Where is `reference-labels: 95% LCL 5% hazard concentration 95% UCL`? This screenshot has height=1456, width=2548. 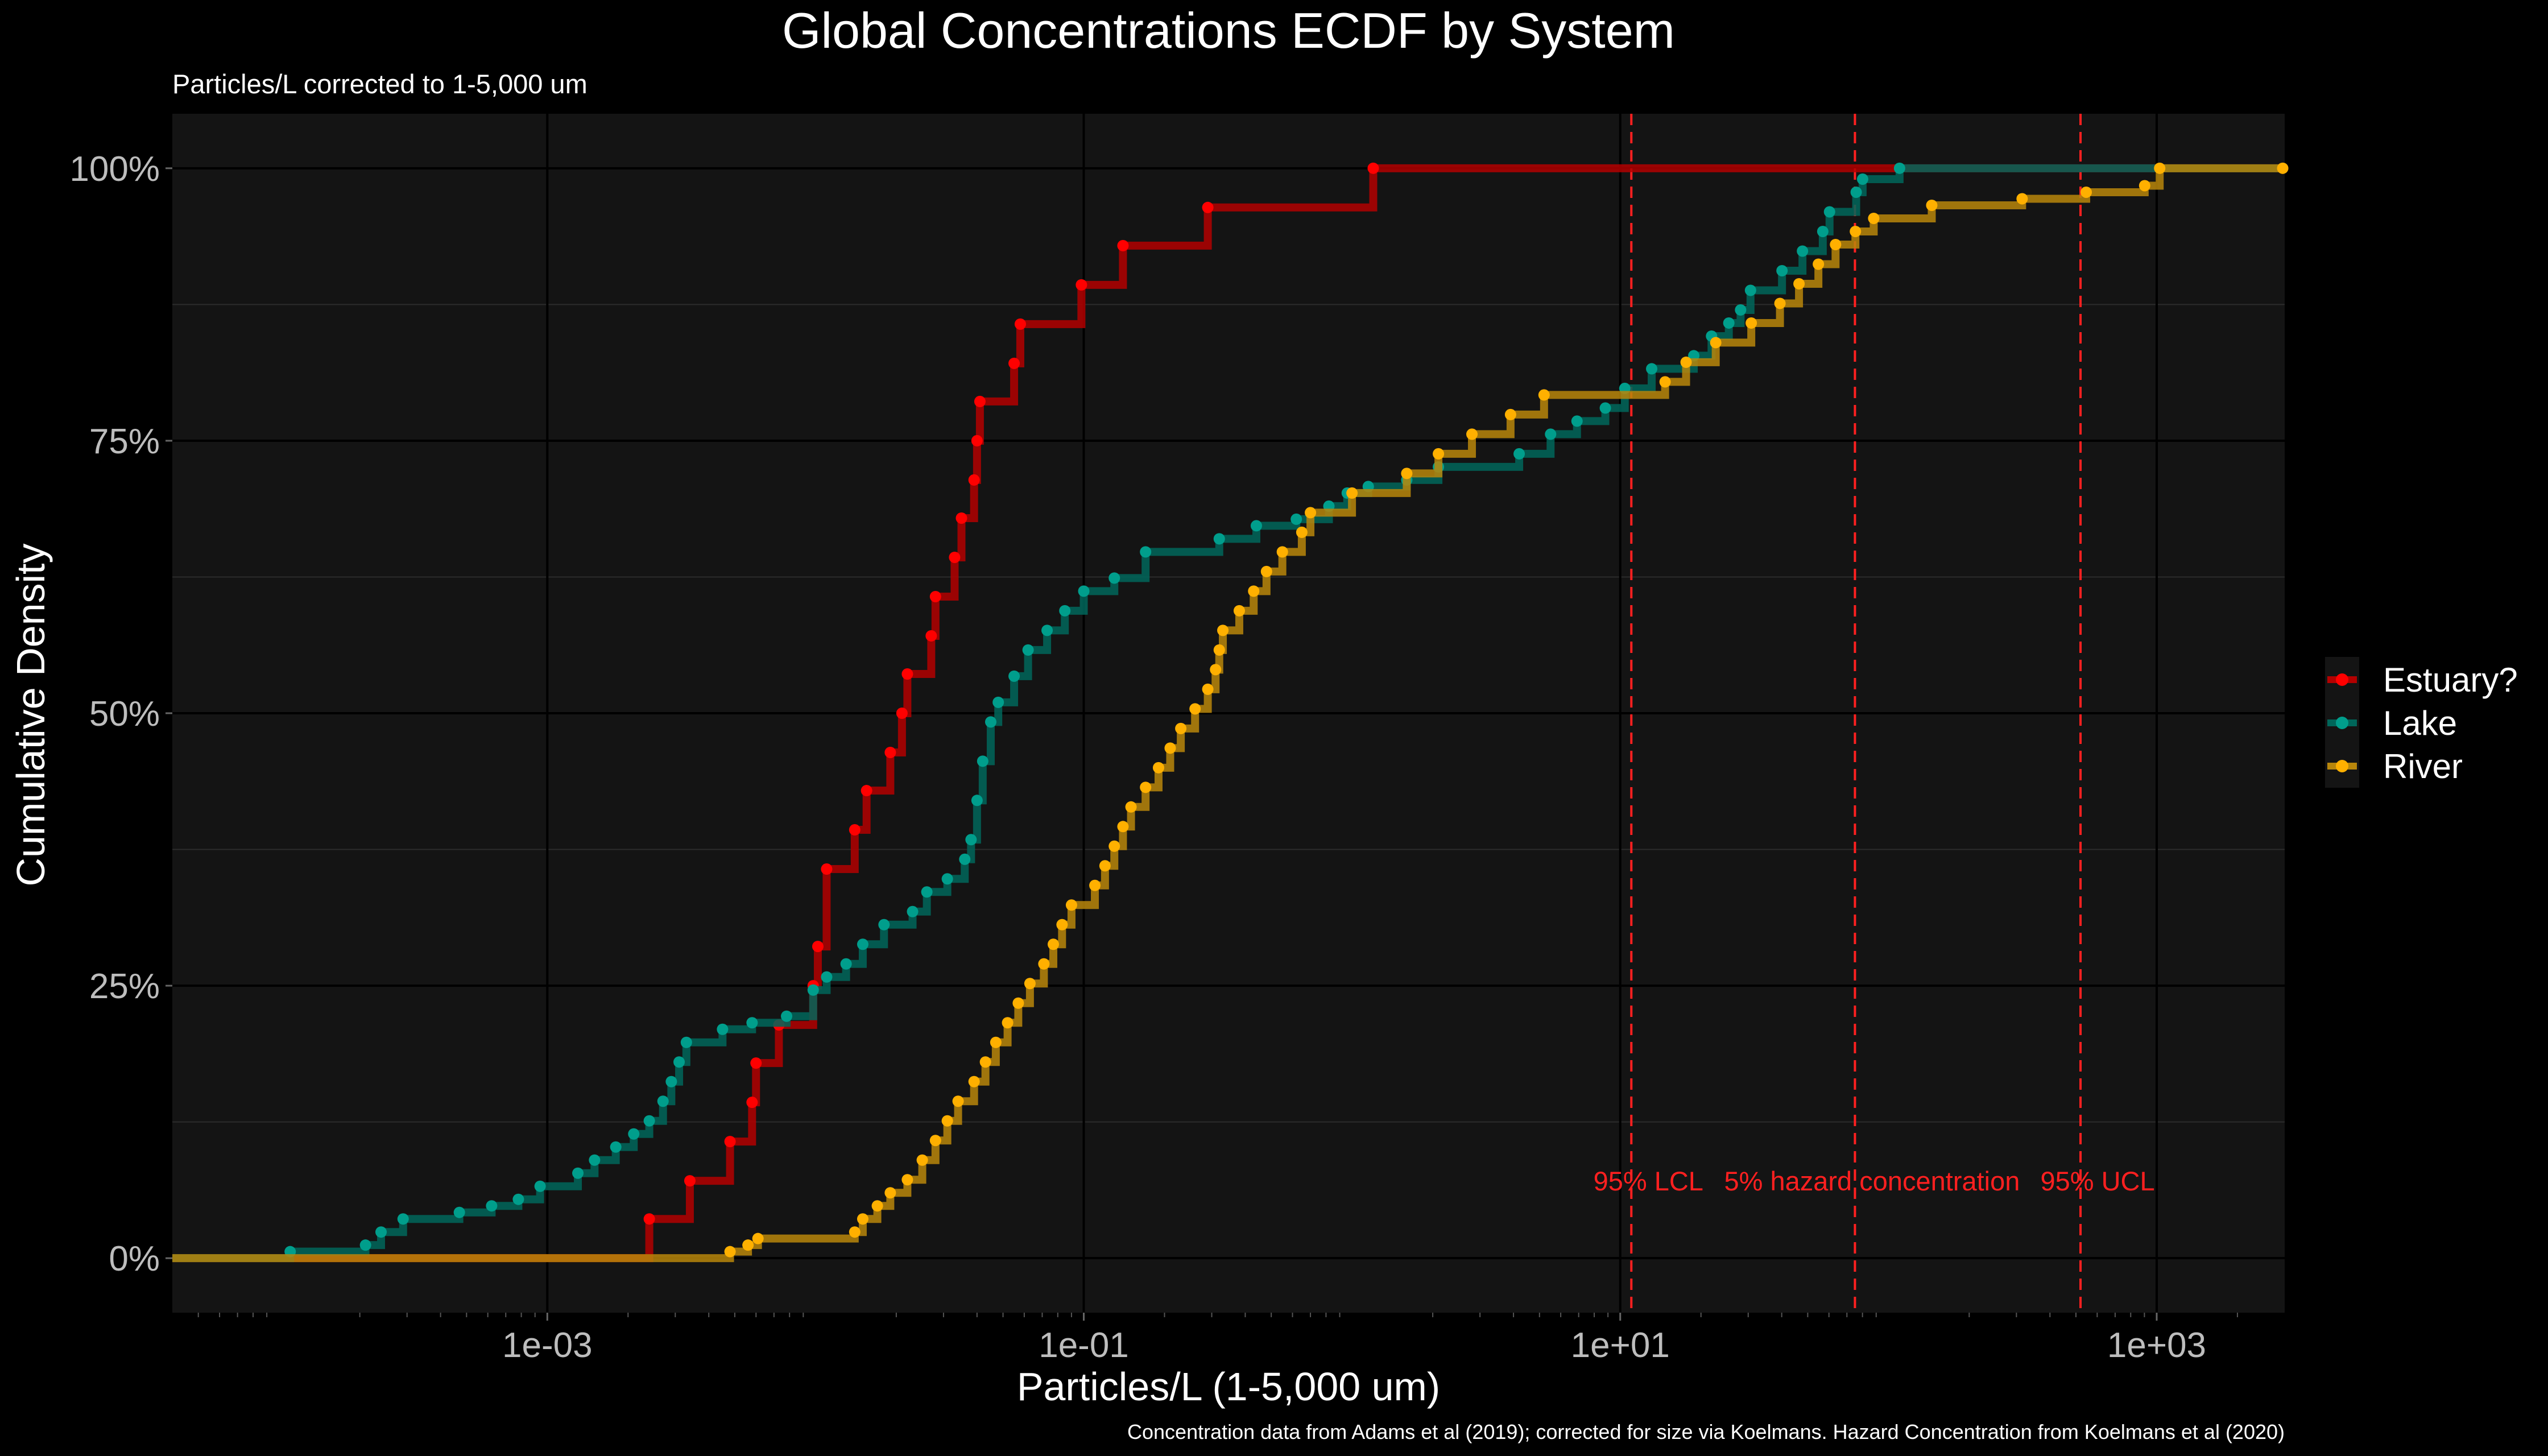
reference-labels: 95% LCL 5% hazard concentration 95% UCL is located at coordinates (1874, 1181).